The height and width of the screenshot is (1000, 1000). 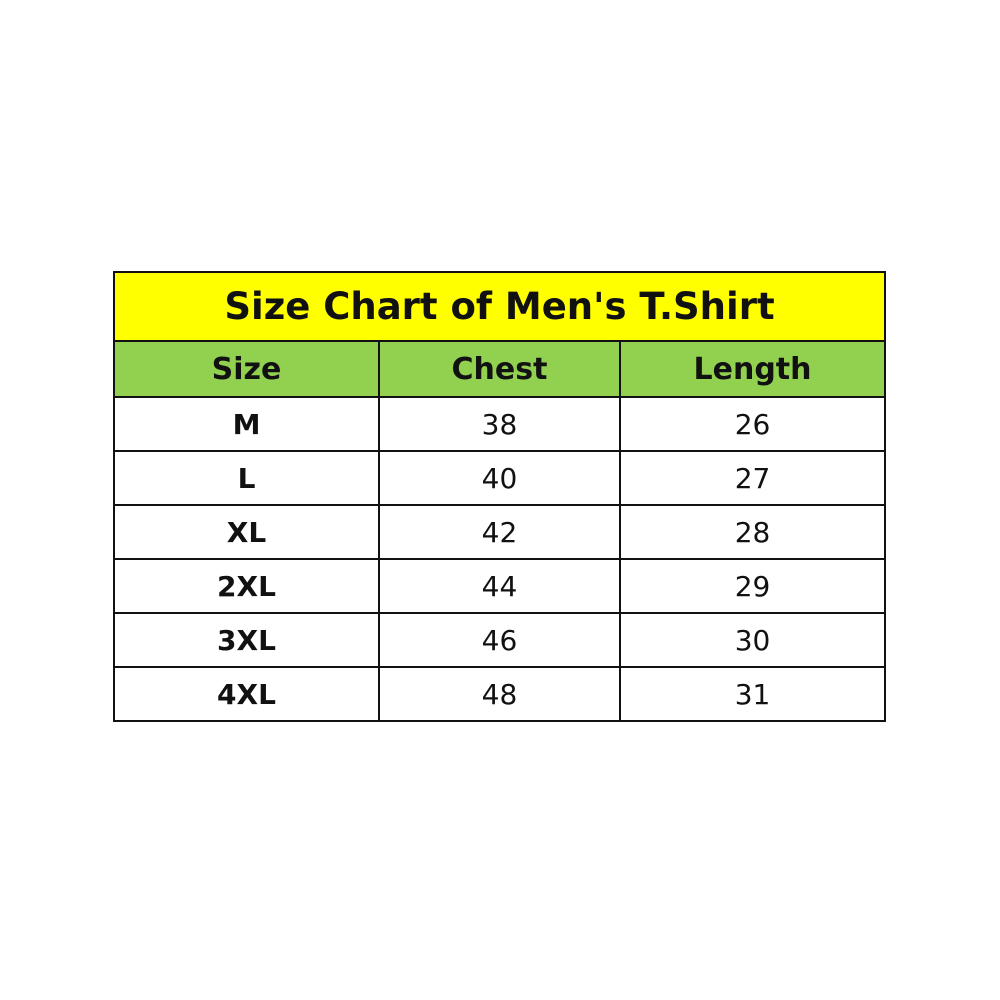 What do you see at coordinates (246, 586) in the screenshot?
I see `cell-size: 2XL` at bounding box center [246, 586].